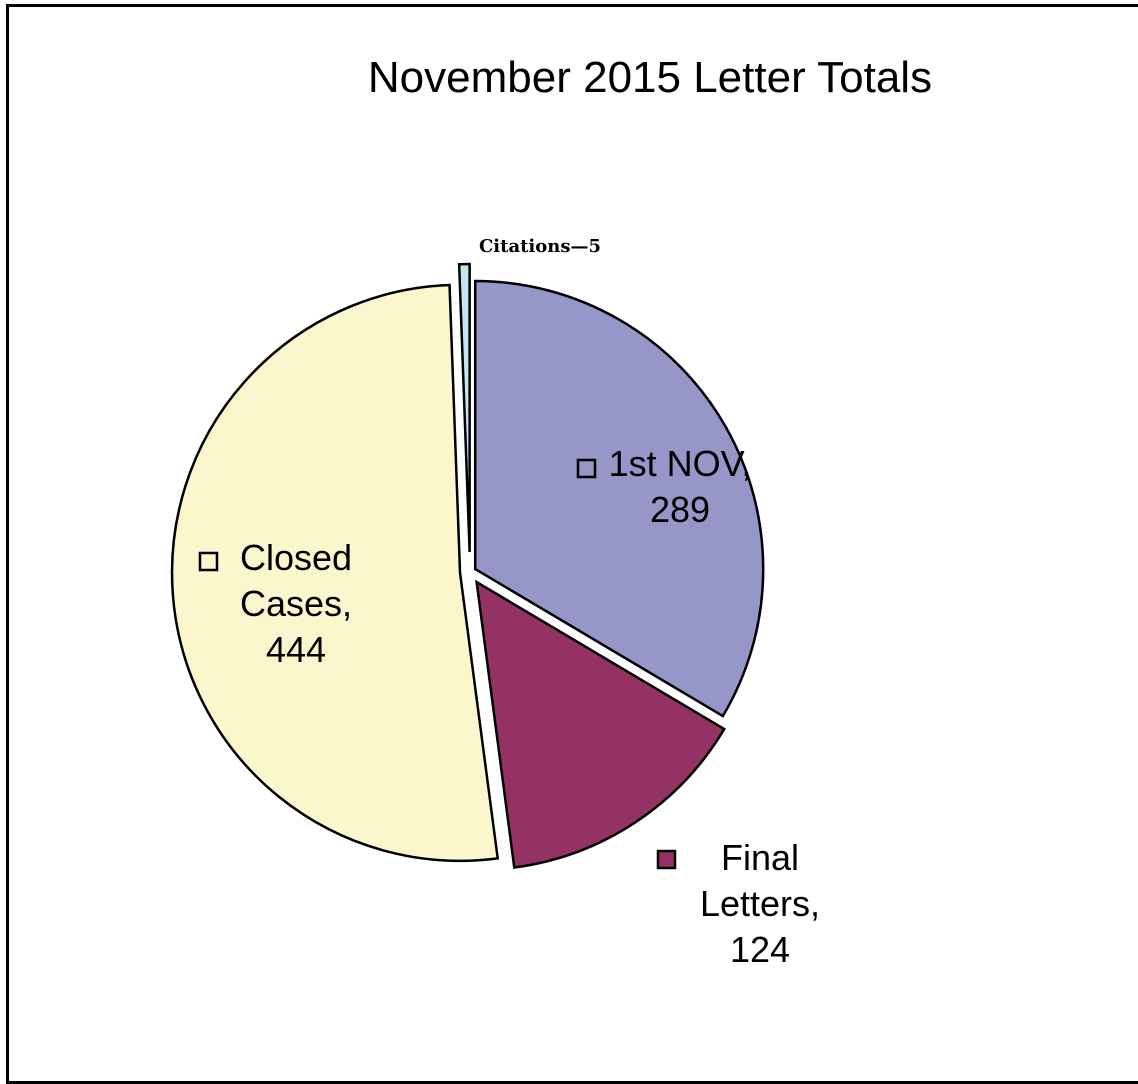  What do you see at coordinates (760, 903) in the screenshot?
I see `data-label: Letters,` at bounding box center [760, 903].